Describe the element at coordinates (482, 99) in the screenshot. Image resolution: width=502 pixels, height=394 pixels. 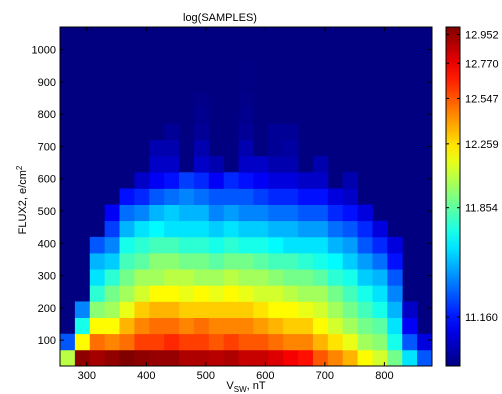
I see `colorbar-tick-label: 12.547` at that location.